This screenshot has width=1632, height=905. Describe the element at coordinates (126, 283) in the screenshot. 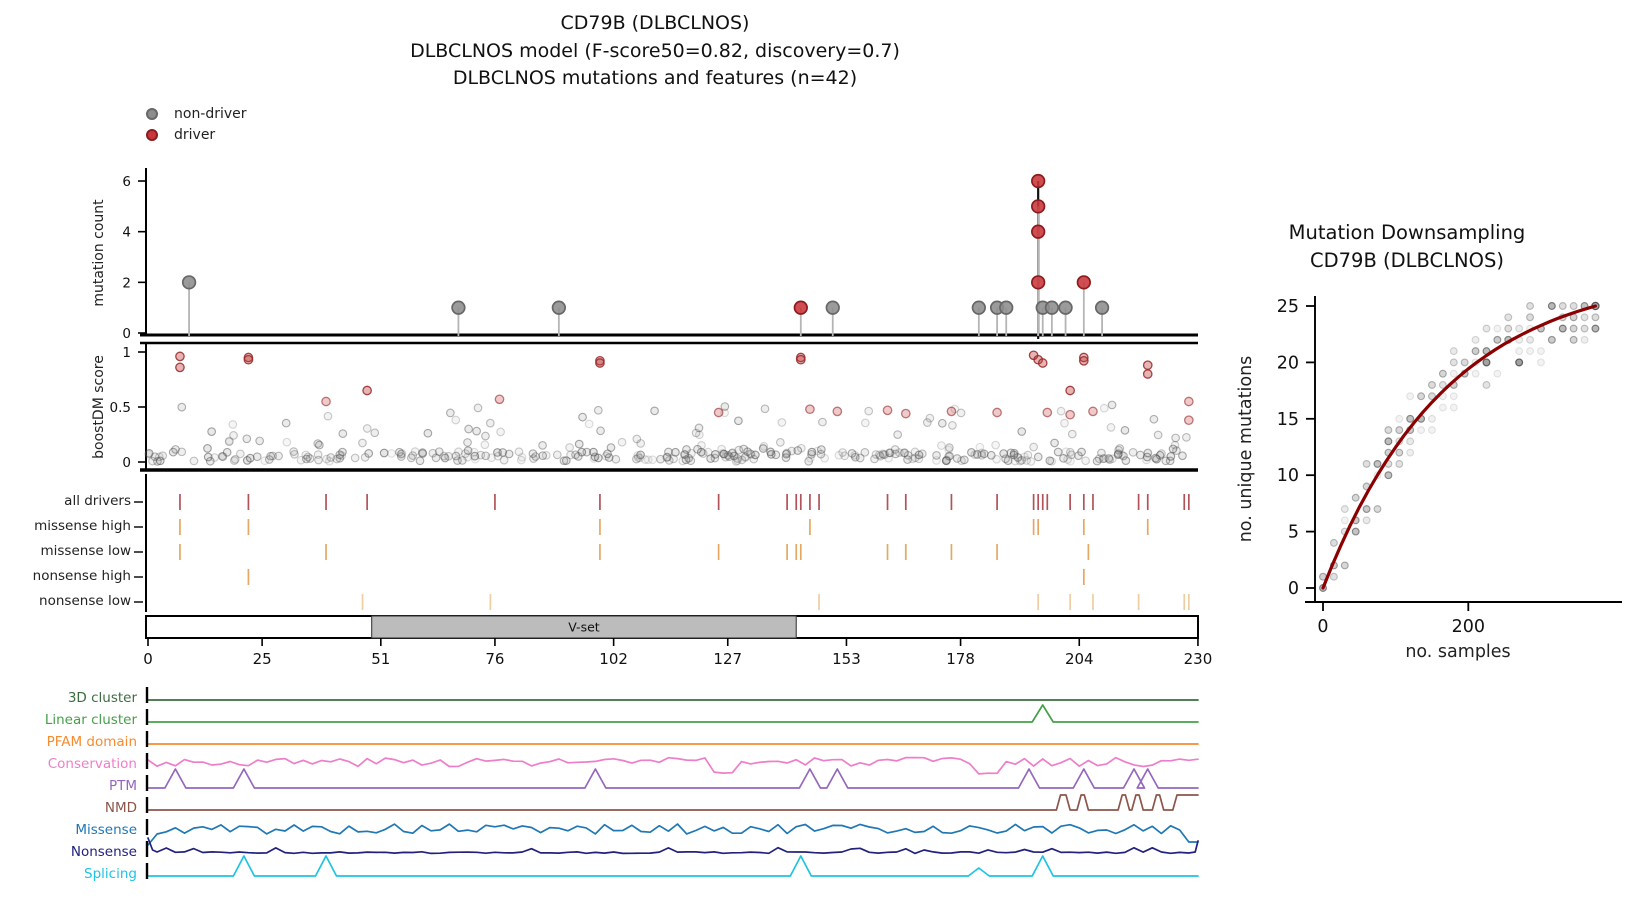

I see `needle-y-tick-label: 2` at that location.